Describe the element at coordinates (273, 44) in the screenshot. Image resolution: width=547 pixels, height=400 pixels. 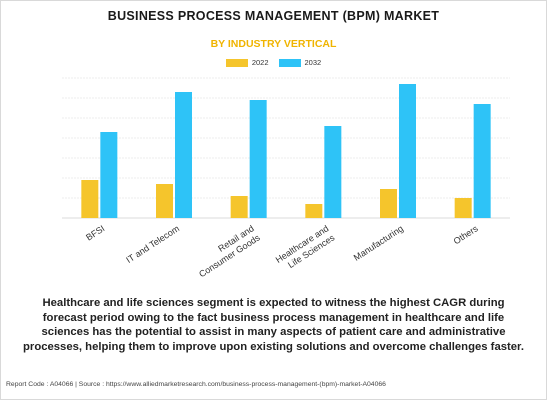
I see `chart-subtitle: BY INDUSTRY VERTICAL` at that location.